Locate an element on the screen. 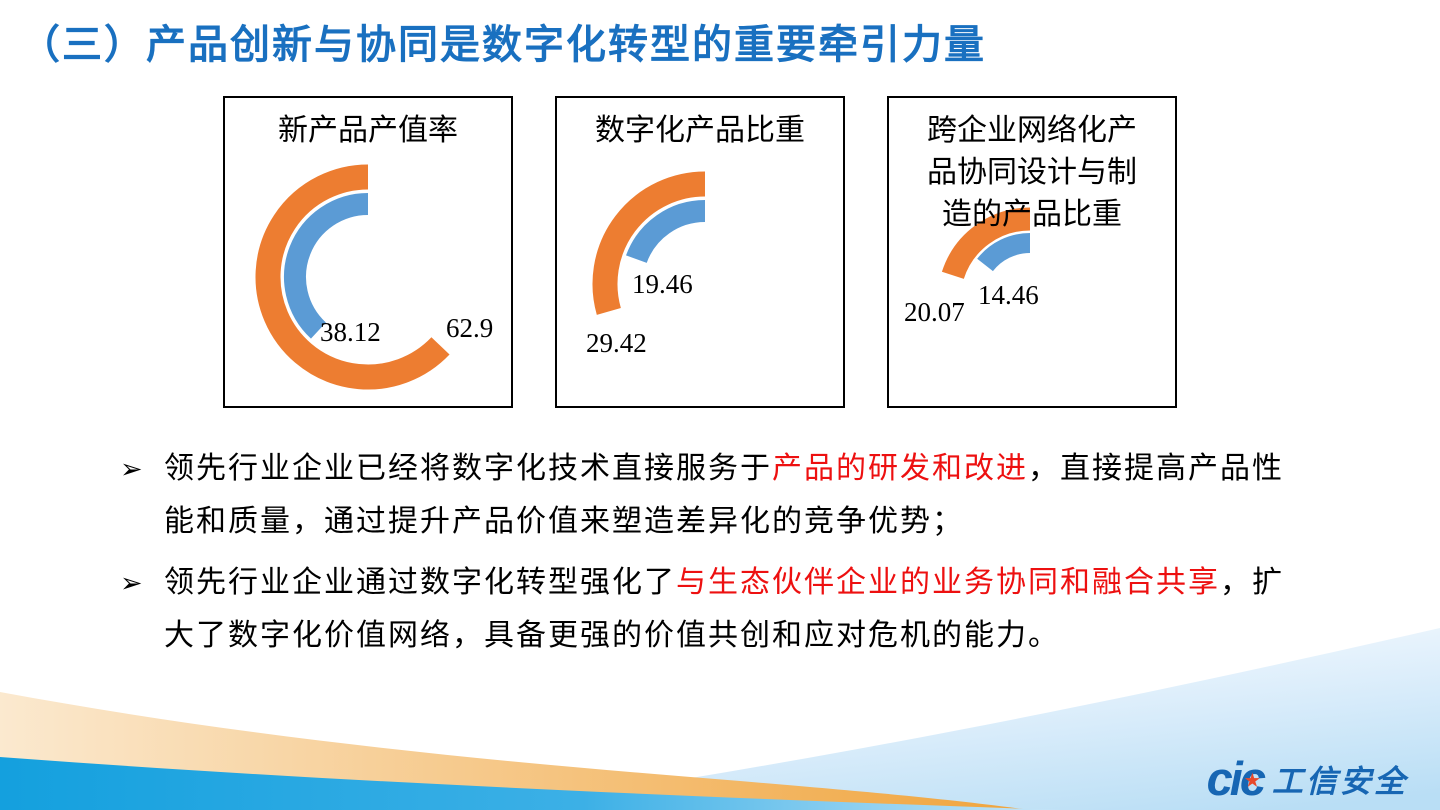 Image resolution: width=1440 pixels, height=810 pixels. logo-cic-text: cic is located at coordinates (1236, 778).